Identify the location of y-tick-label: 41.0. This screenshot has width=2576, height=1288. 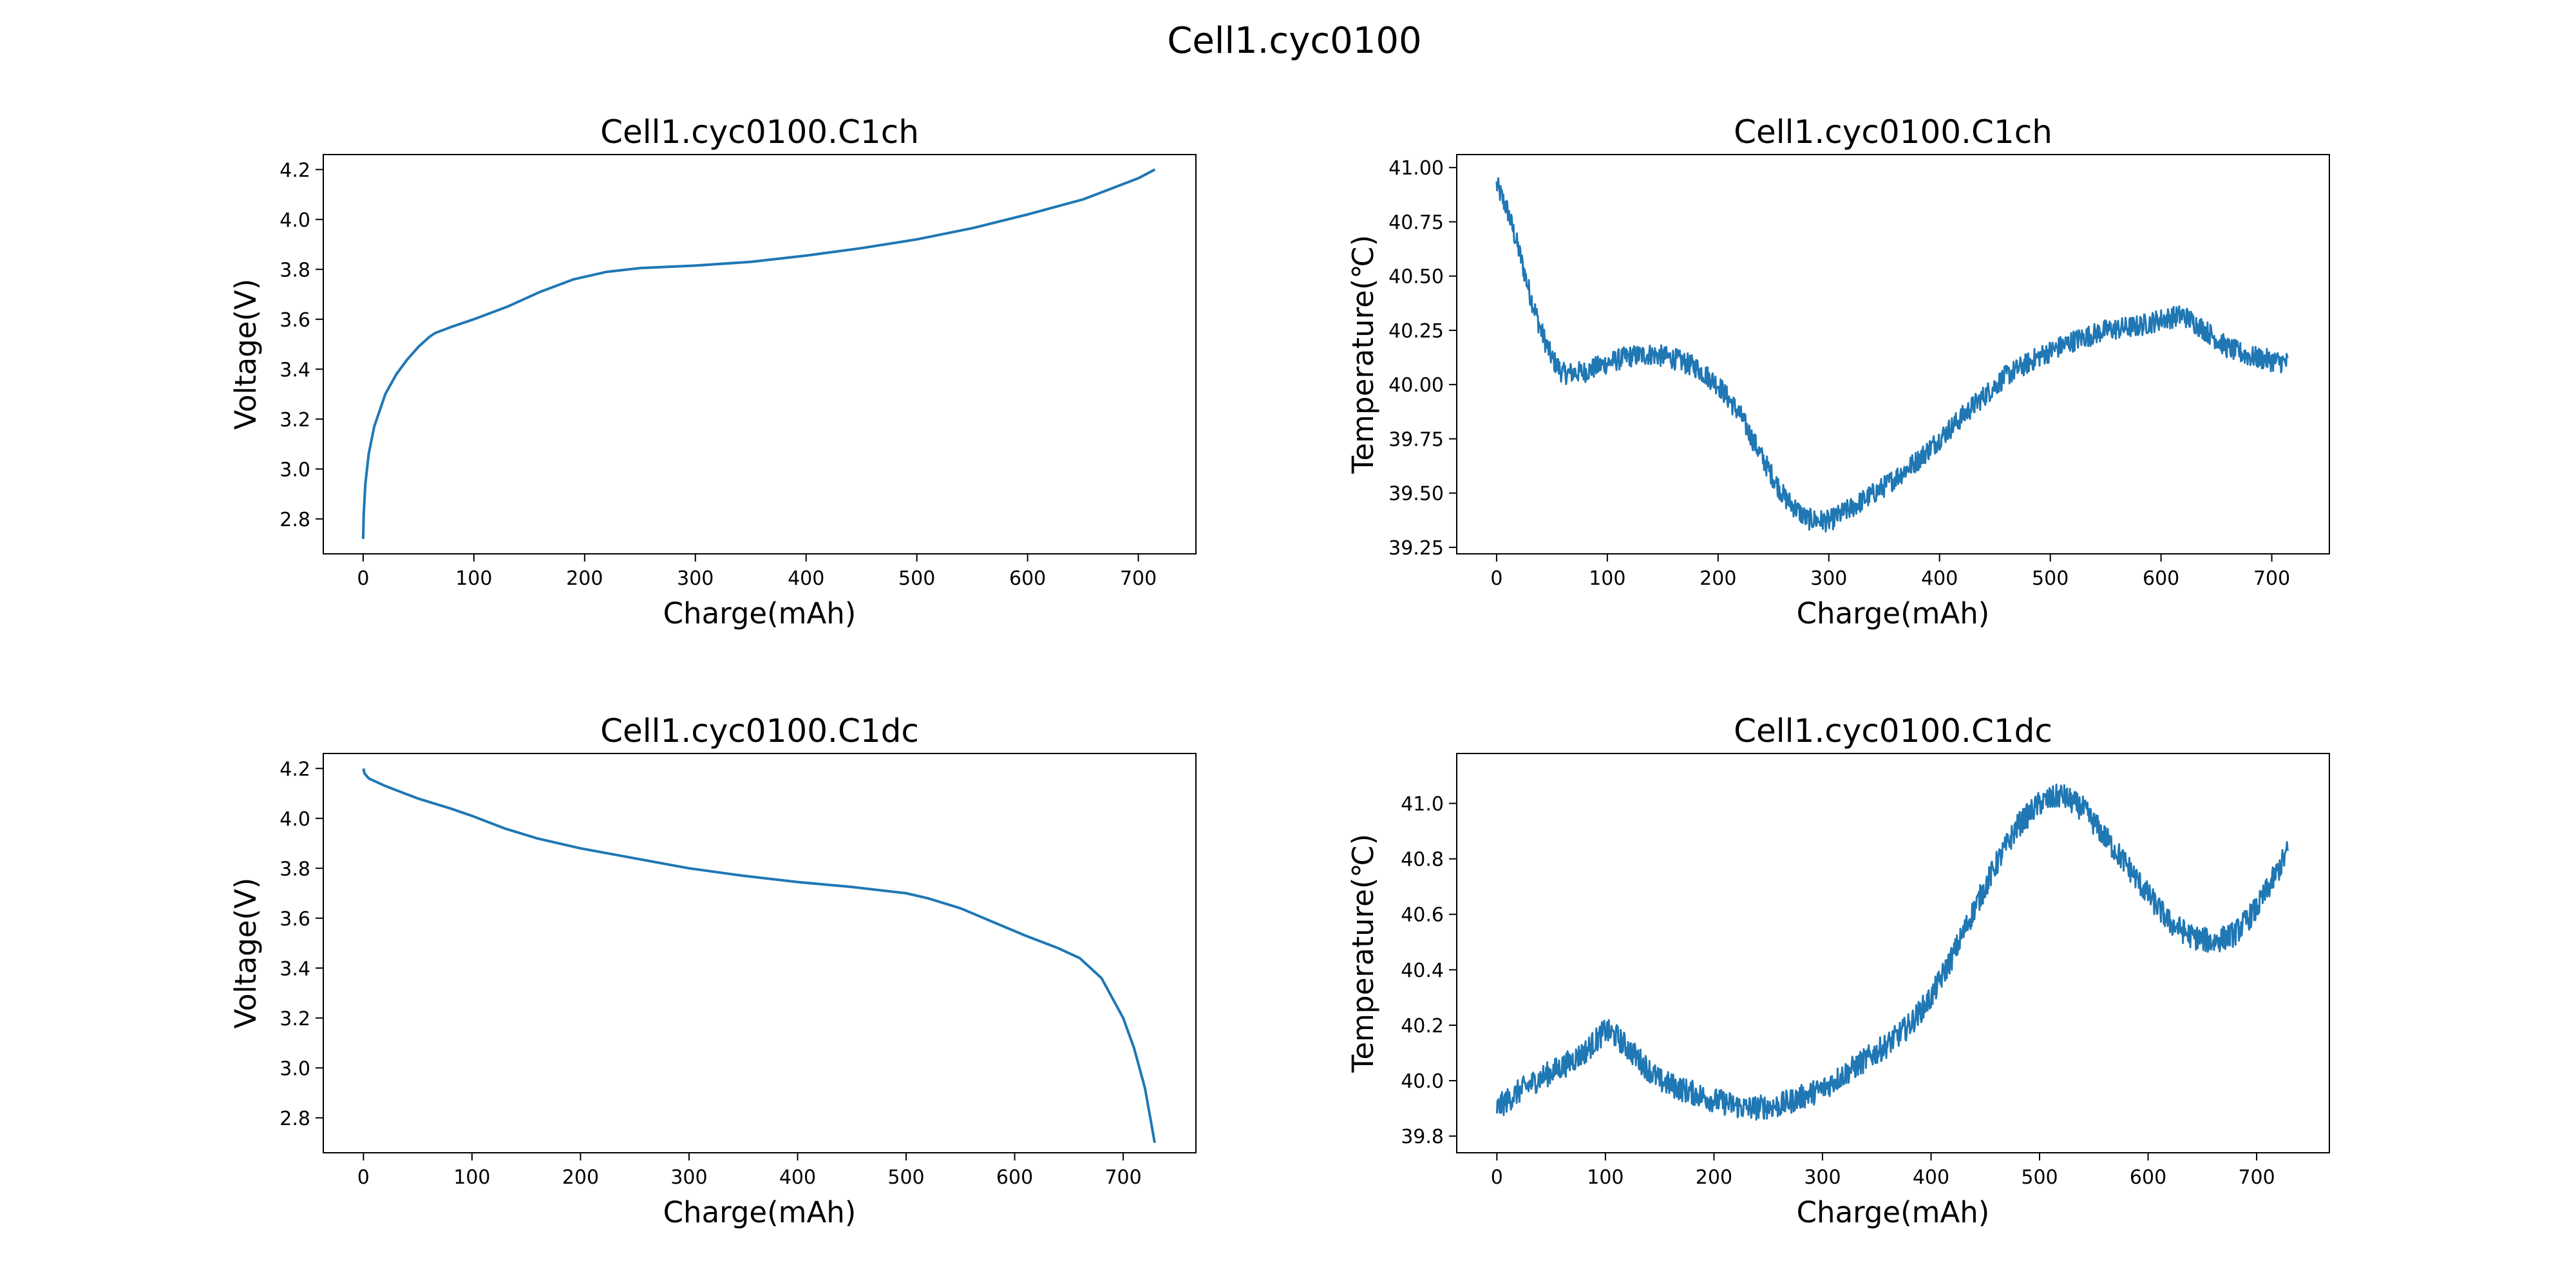
(1422, 805).